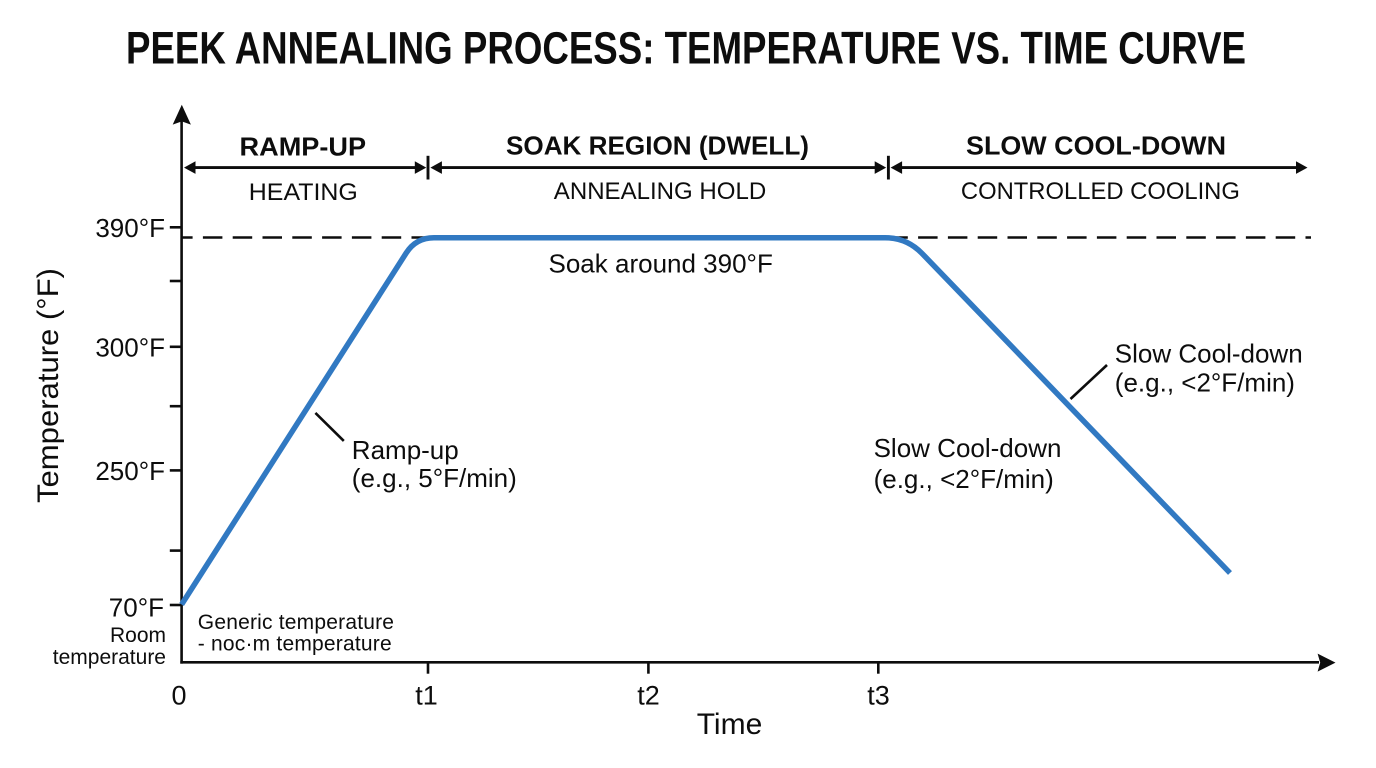 The width and height of the screenshot is (1376, 768). Describe the element at coordinates (648, 696) in the screenshot. I see `svg-text: t2` at that location.